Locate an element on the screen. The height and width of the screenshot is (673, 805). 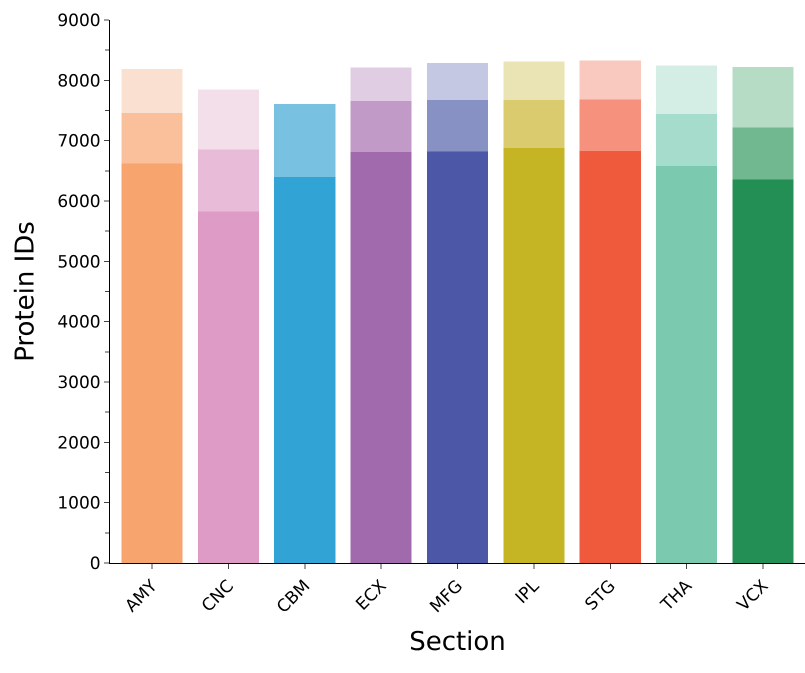
y-tick-label: 6000 is located at coordinates (79, 202).